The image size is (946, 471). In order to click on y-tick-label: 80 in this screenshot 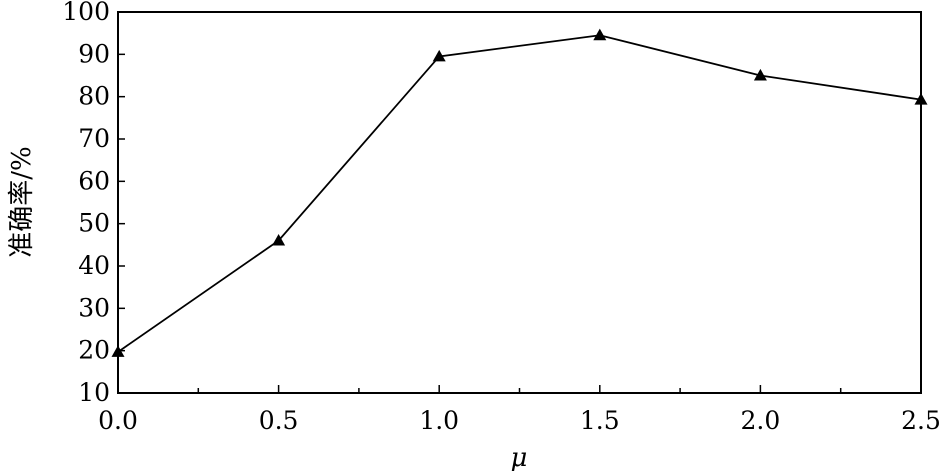, I will do `click(94, 96)`.